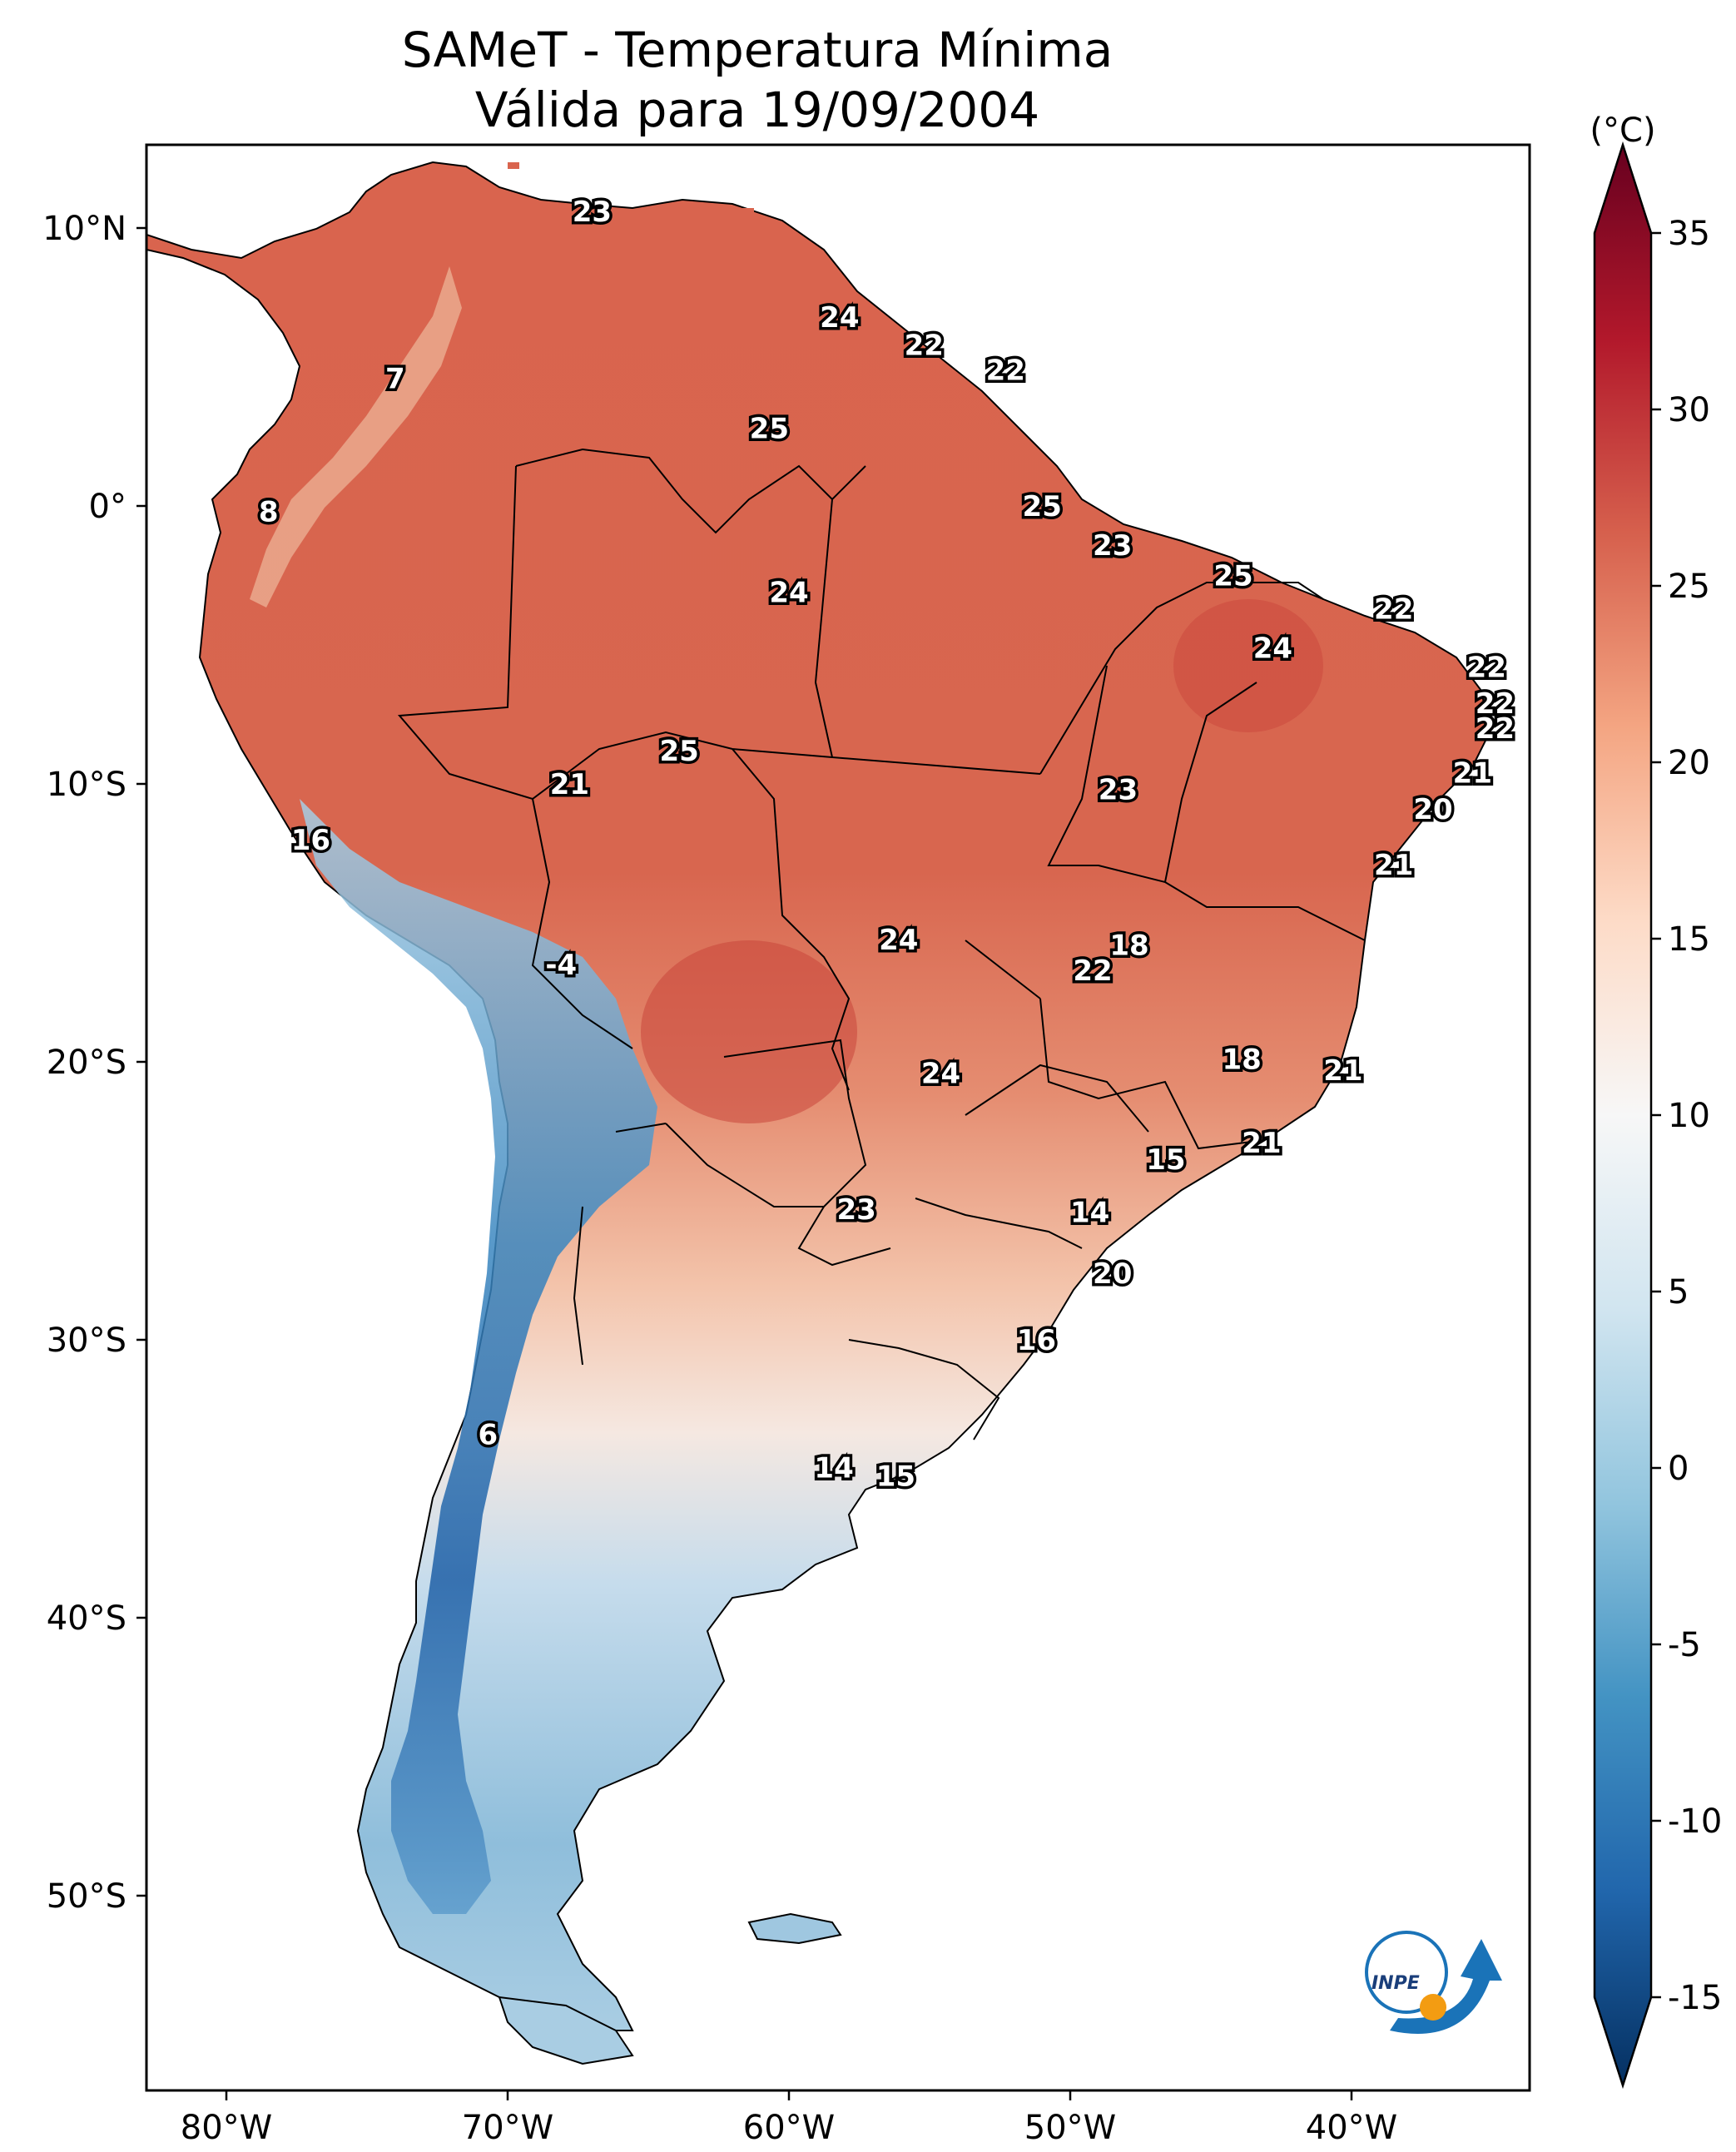 This screenshot has height=2152, width=1736. Describe the element at coordinates (1623, 1115) in the screenshot. I see `colorbar-body` at that location.